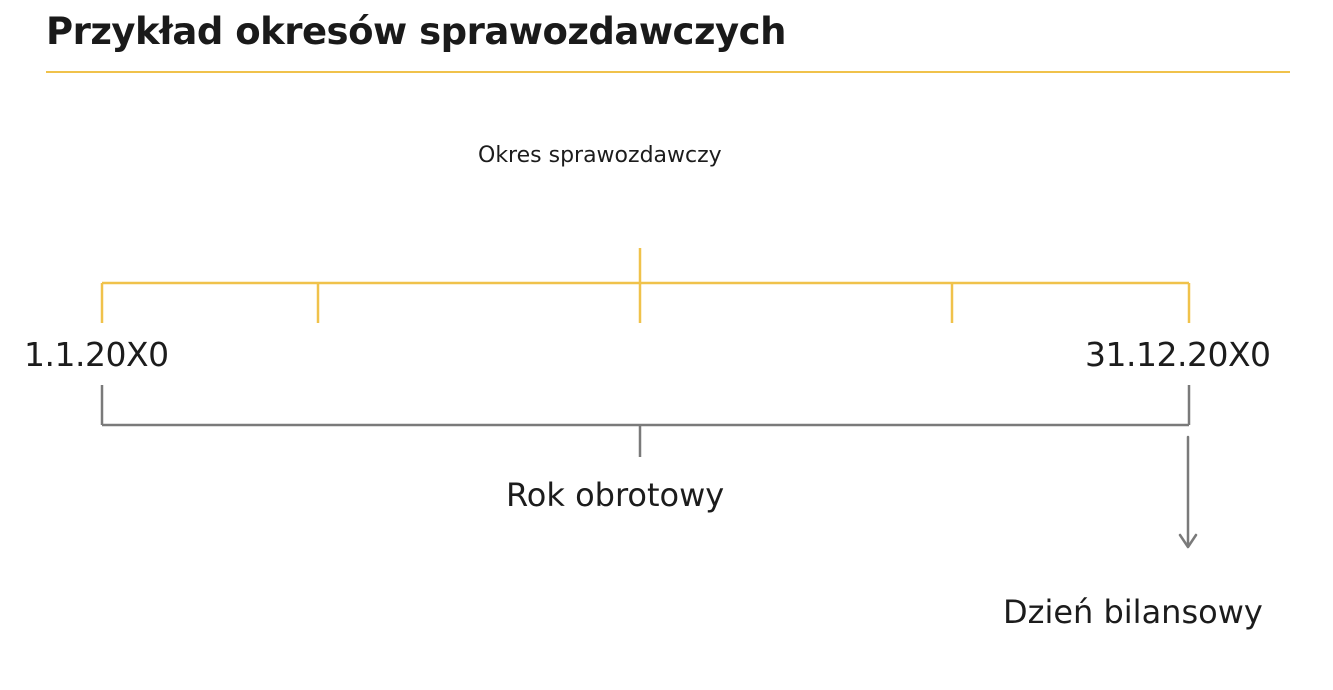  I want to click on fiscal-year-bracket, so click(645, 421).